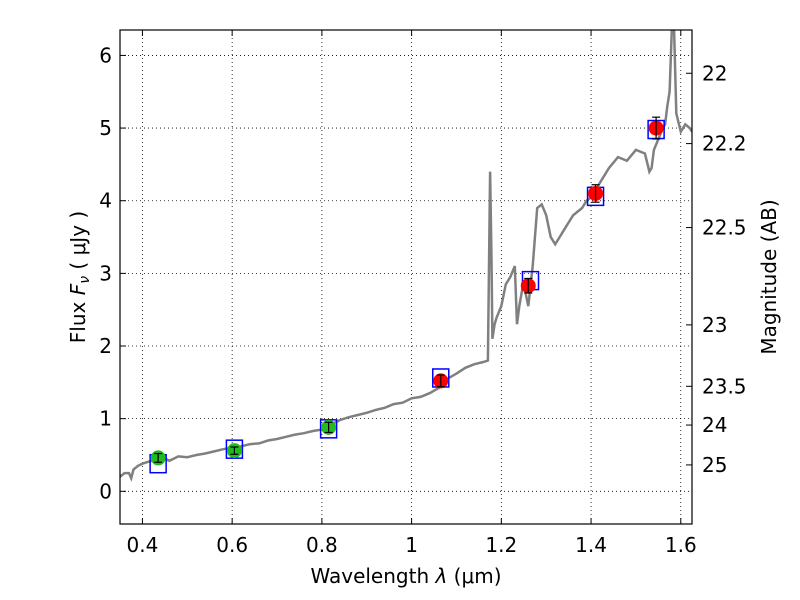  Describe the element at coordinates (769, 276) in the screenshot. I see `right-axis-label: Magnitude (AB)` at that location.